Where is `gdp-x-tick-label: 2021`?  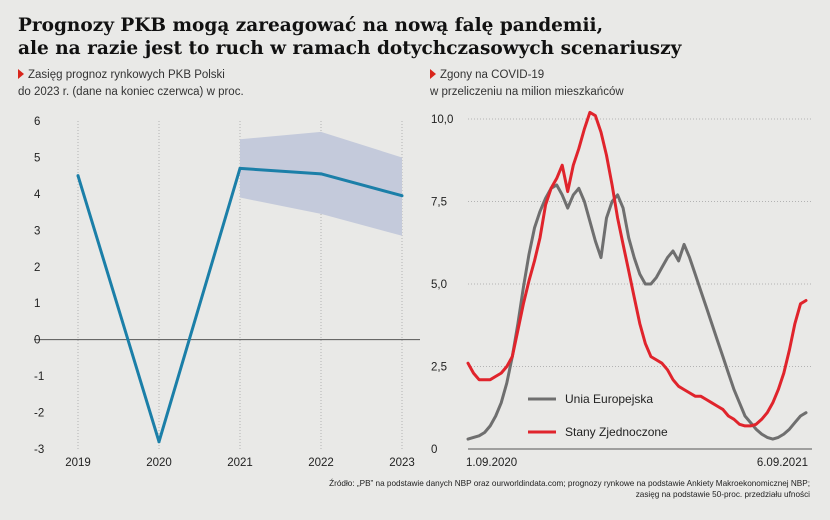
gdp-x-tick-label: 2021 is located at coordinates (240, 463).